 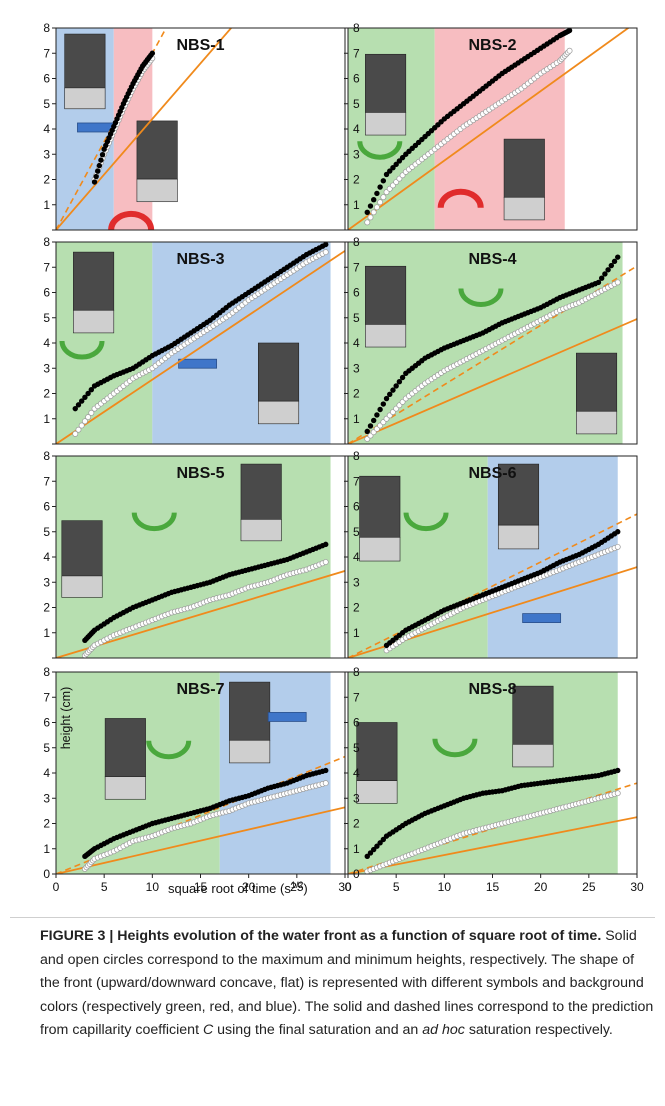 I want to click on caption-text-3: saturation respectively., so click(x=540, y=1030).